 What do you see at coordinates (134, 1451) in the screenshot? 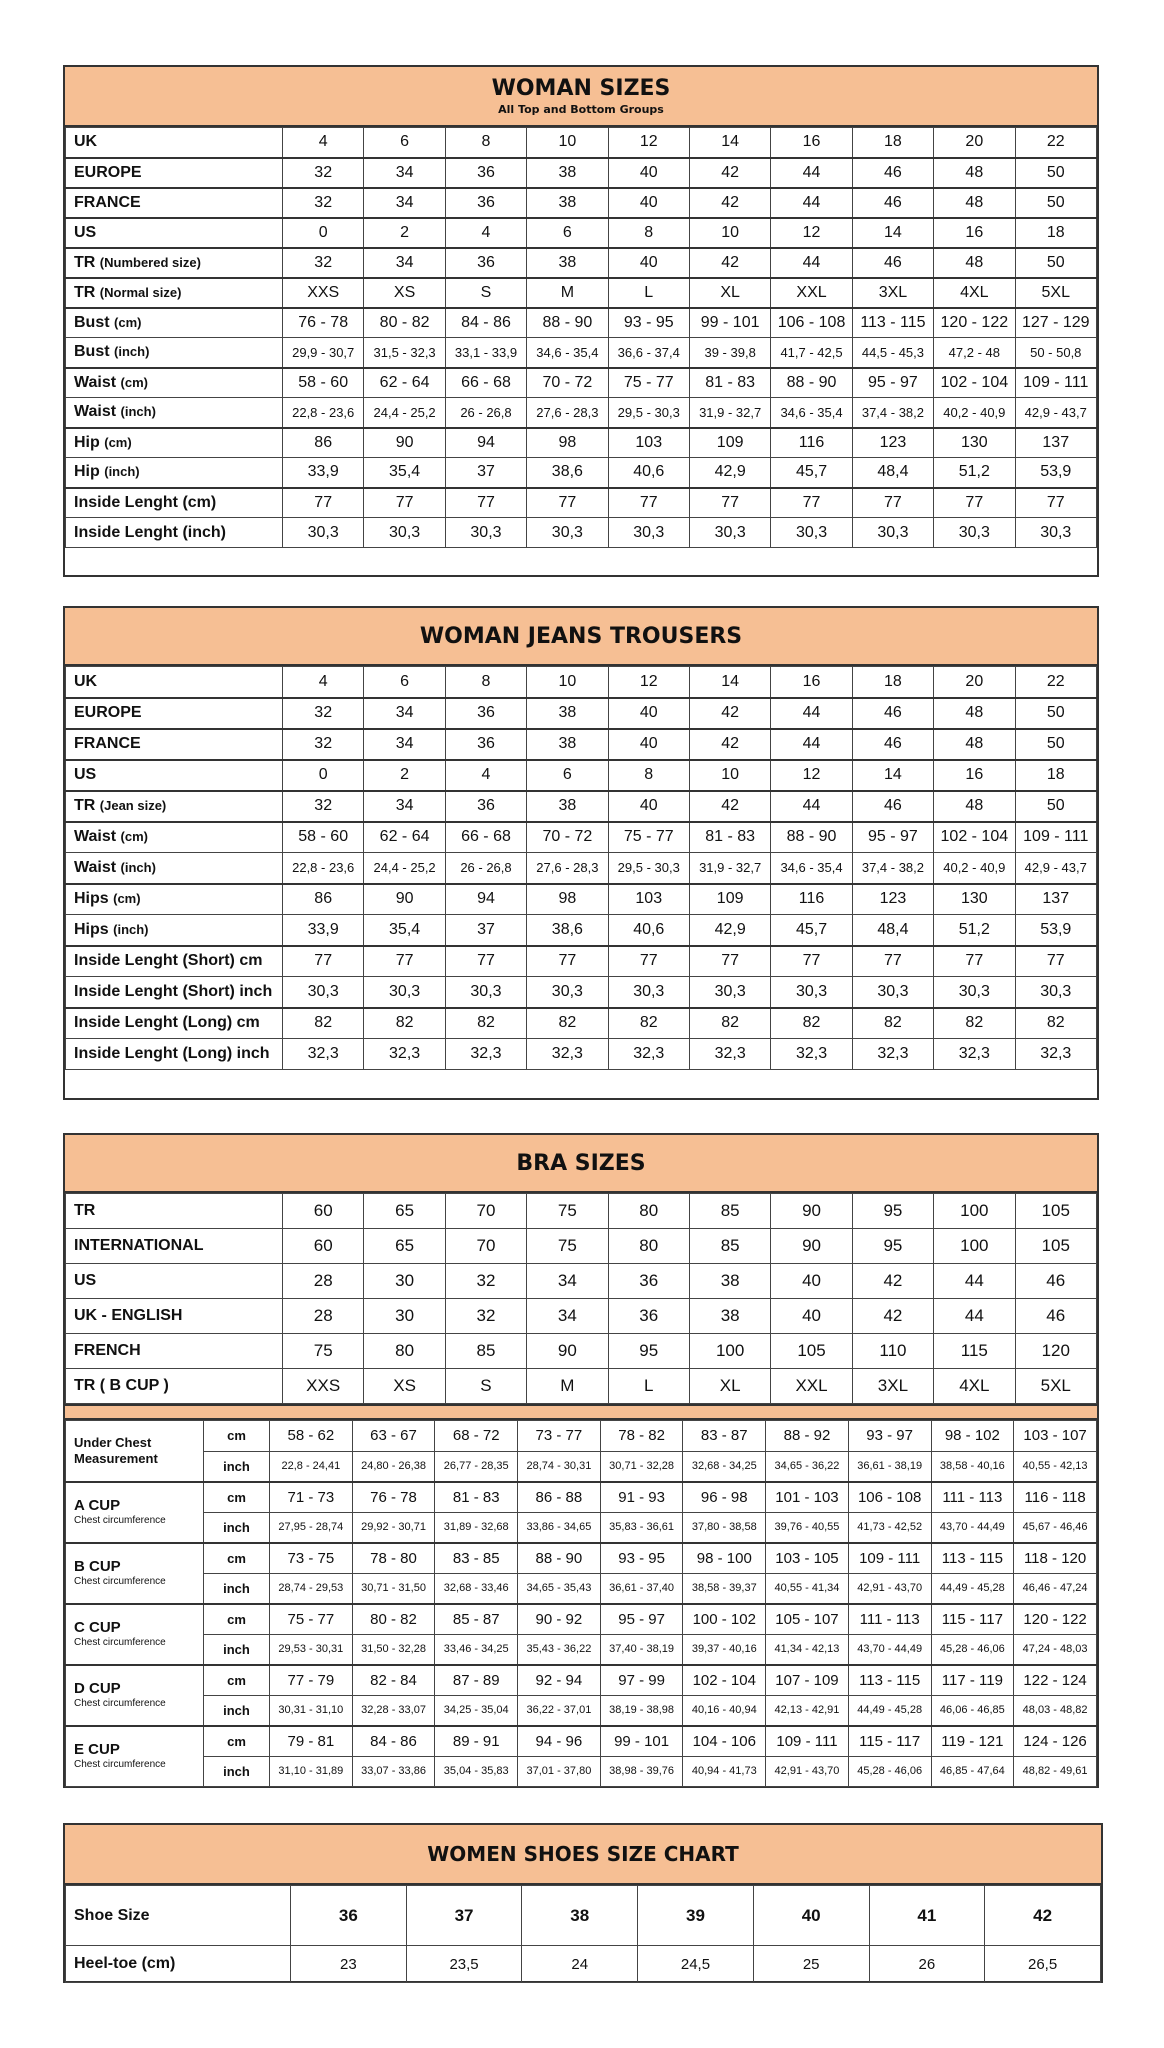
I see `group-label: Under Chest Measurement` at bounding box center [134, 1451].